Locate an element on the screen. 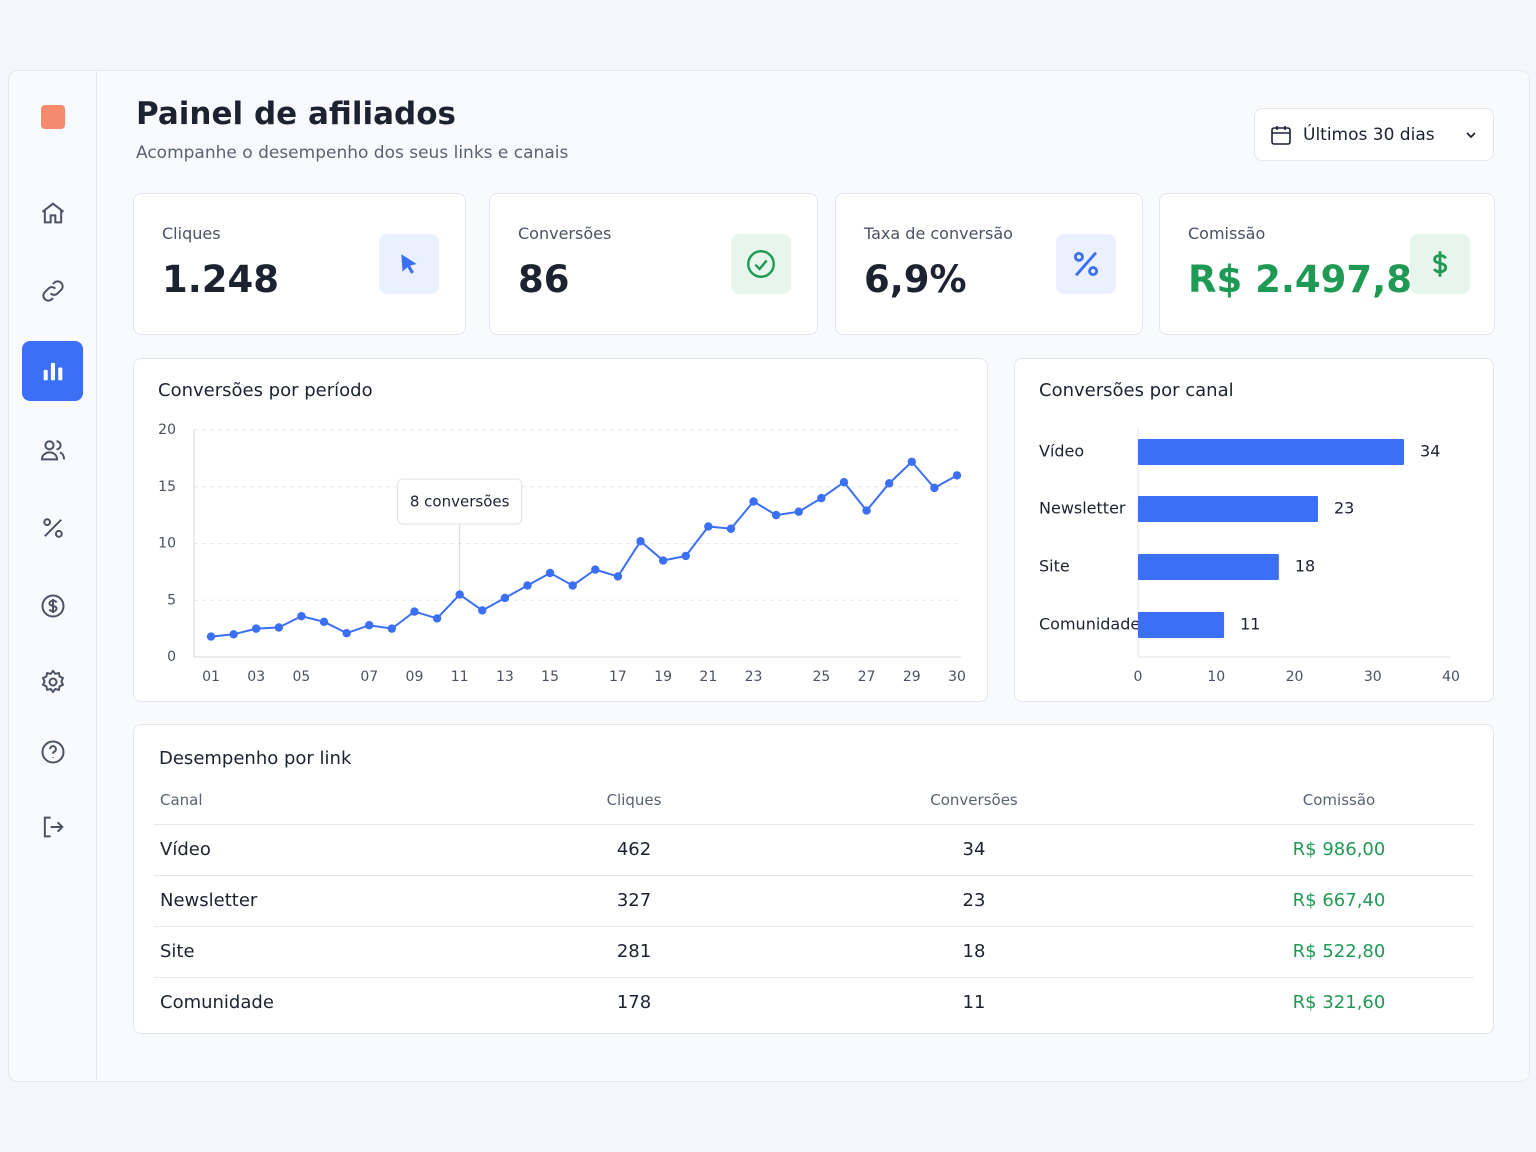  x-tick-label: 21 is located at coordinates (708, 677).